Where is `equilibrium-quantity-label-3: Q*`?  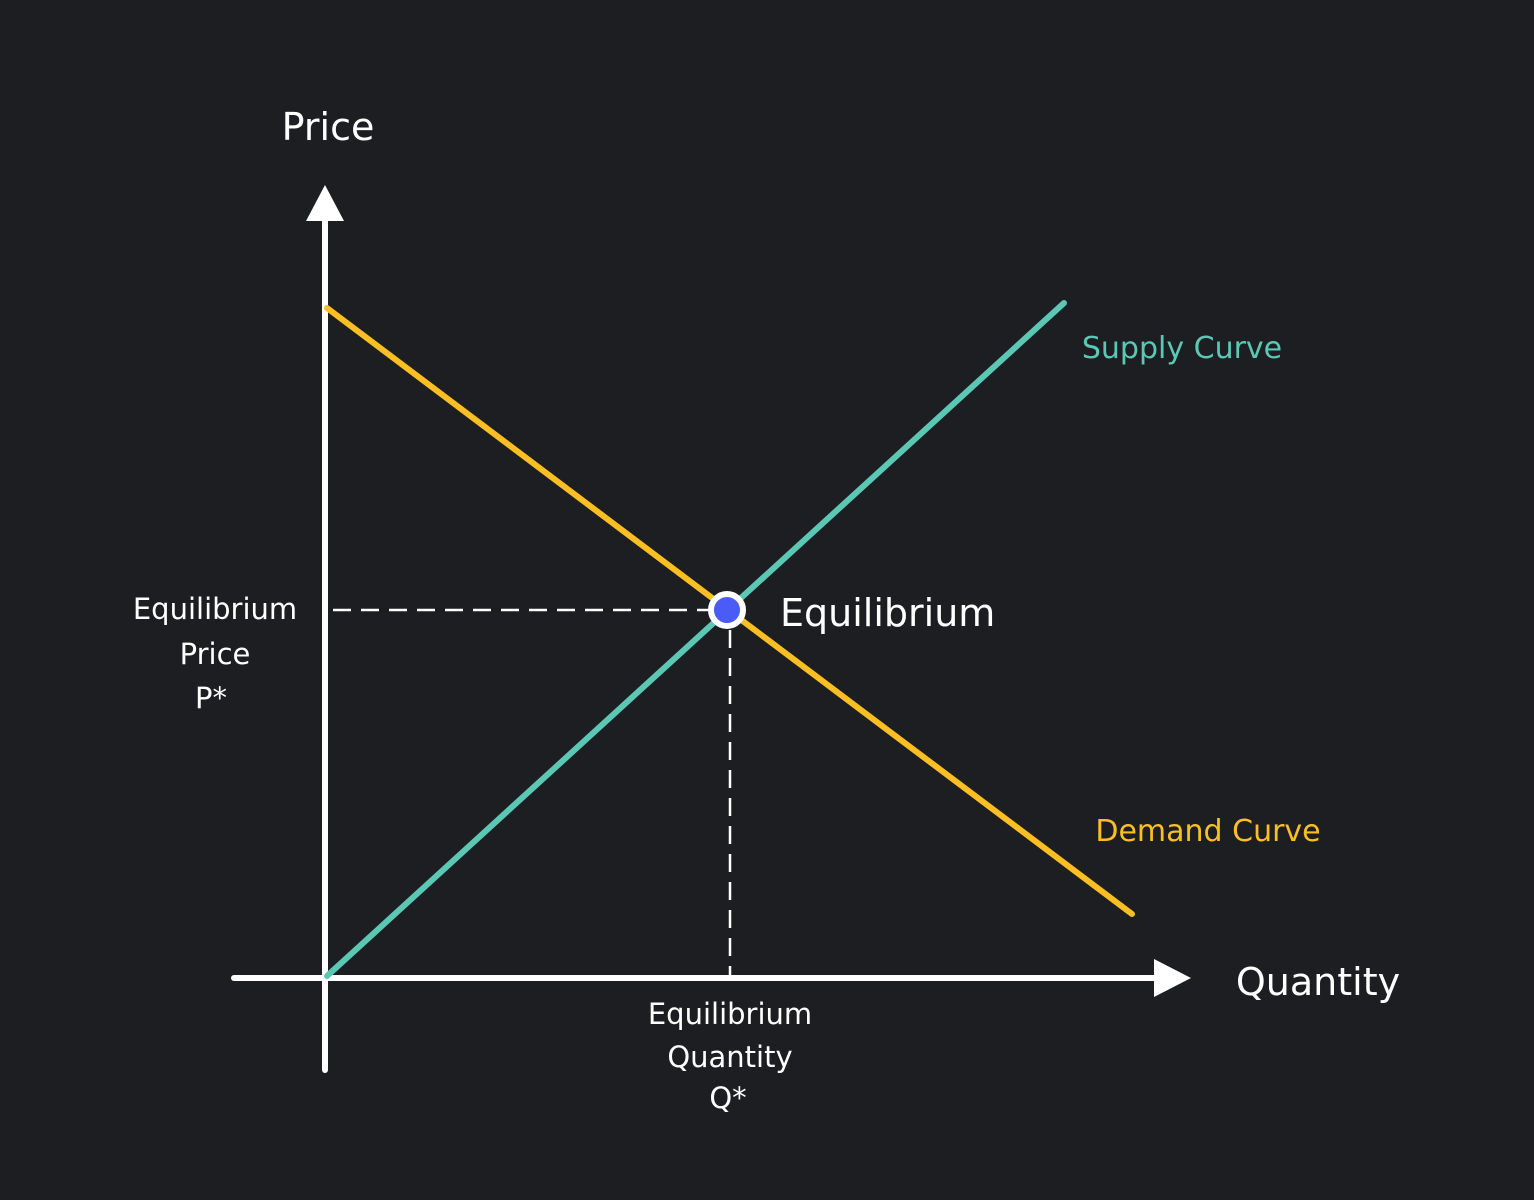
equilibrium-quantity-label-3: Q* is located at coordinates (727, 1098).